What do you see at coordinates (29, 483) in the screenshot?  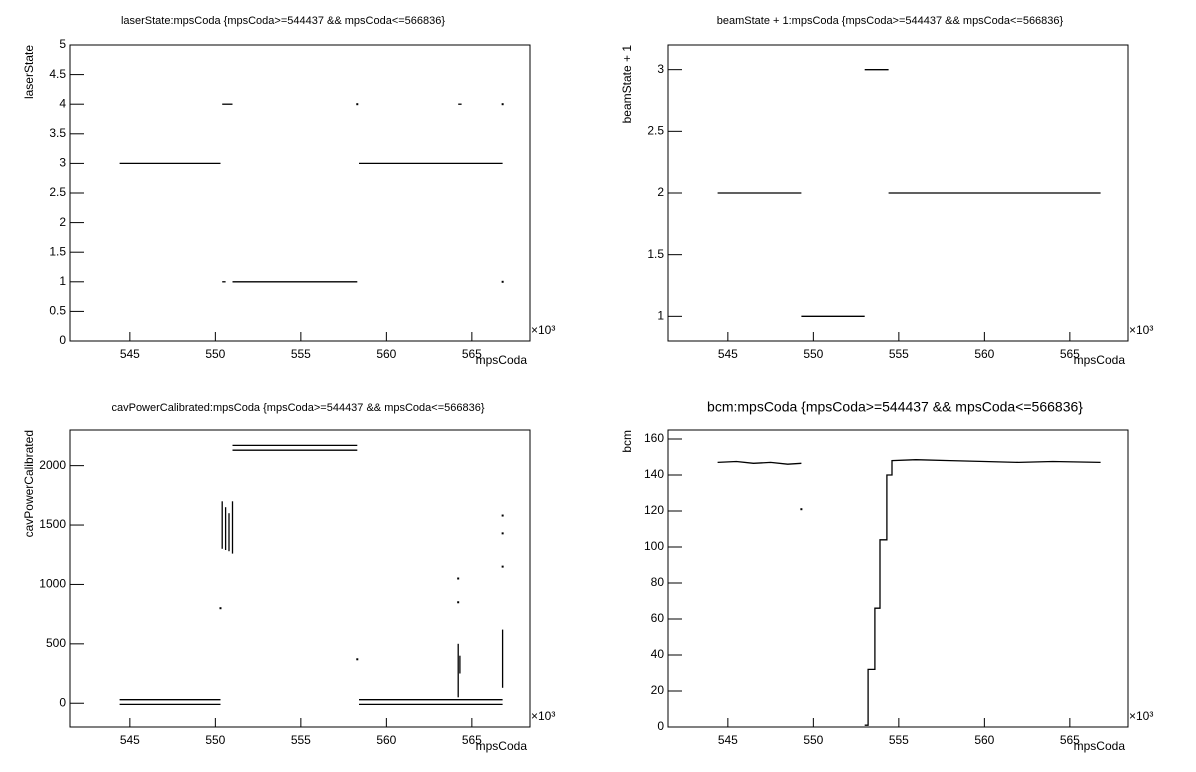 I see `y-axis-title: cavPowerCalibrated` at bounding box center [29, 483].